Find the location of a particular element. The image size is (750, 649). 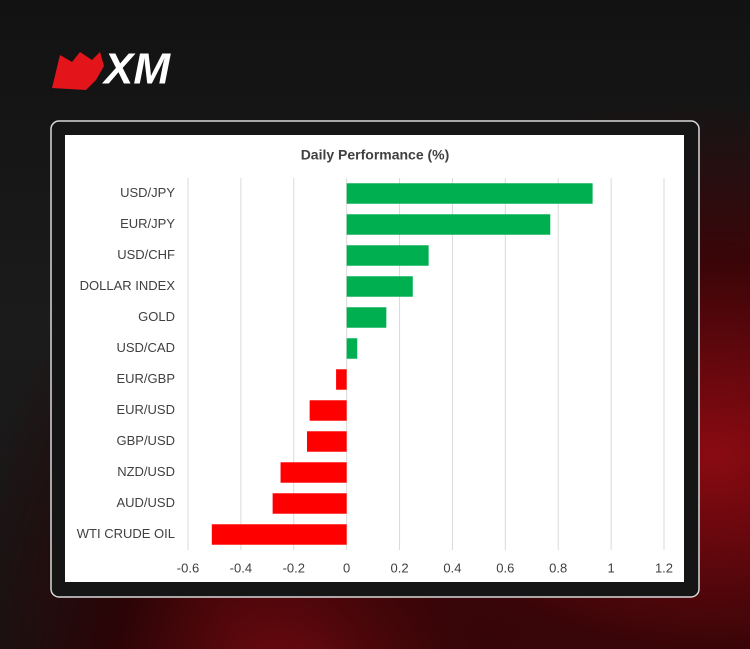

logo-bull is located at coordinates (78, 71).